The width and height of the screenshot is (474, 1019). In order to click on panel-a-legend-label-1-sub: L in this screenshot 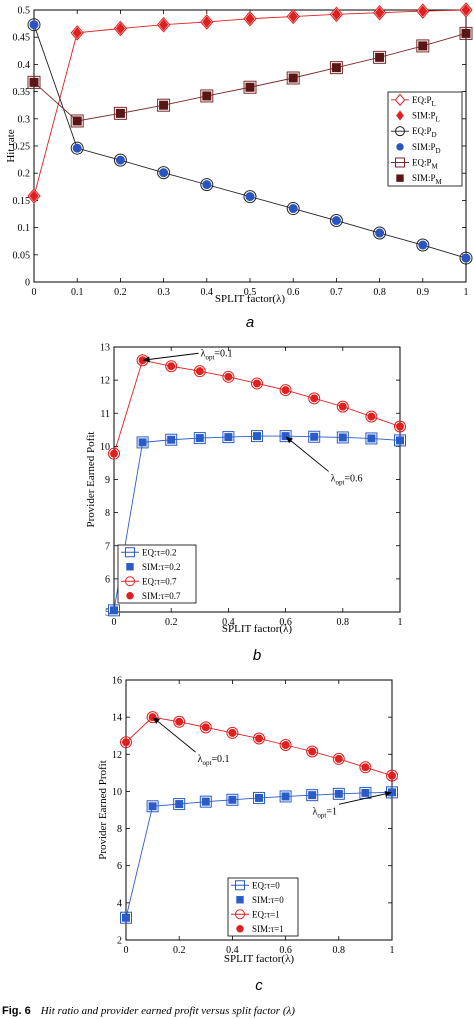, I will do `click(438, 120)`.